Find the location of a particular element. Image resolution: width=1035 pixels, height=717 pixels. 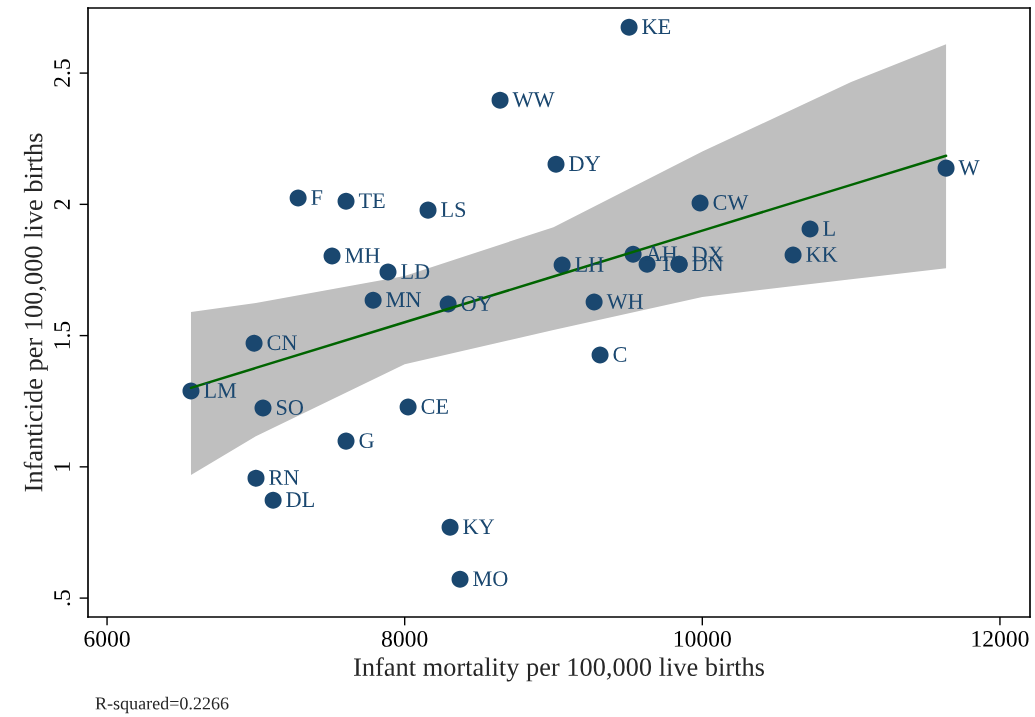

annotation: CN is located at coordinates (282, 343).